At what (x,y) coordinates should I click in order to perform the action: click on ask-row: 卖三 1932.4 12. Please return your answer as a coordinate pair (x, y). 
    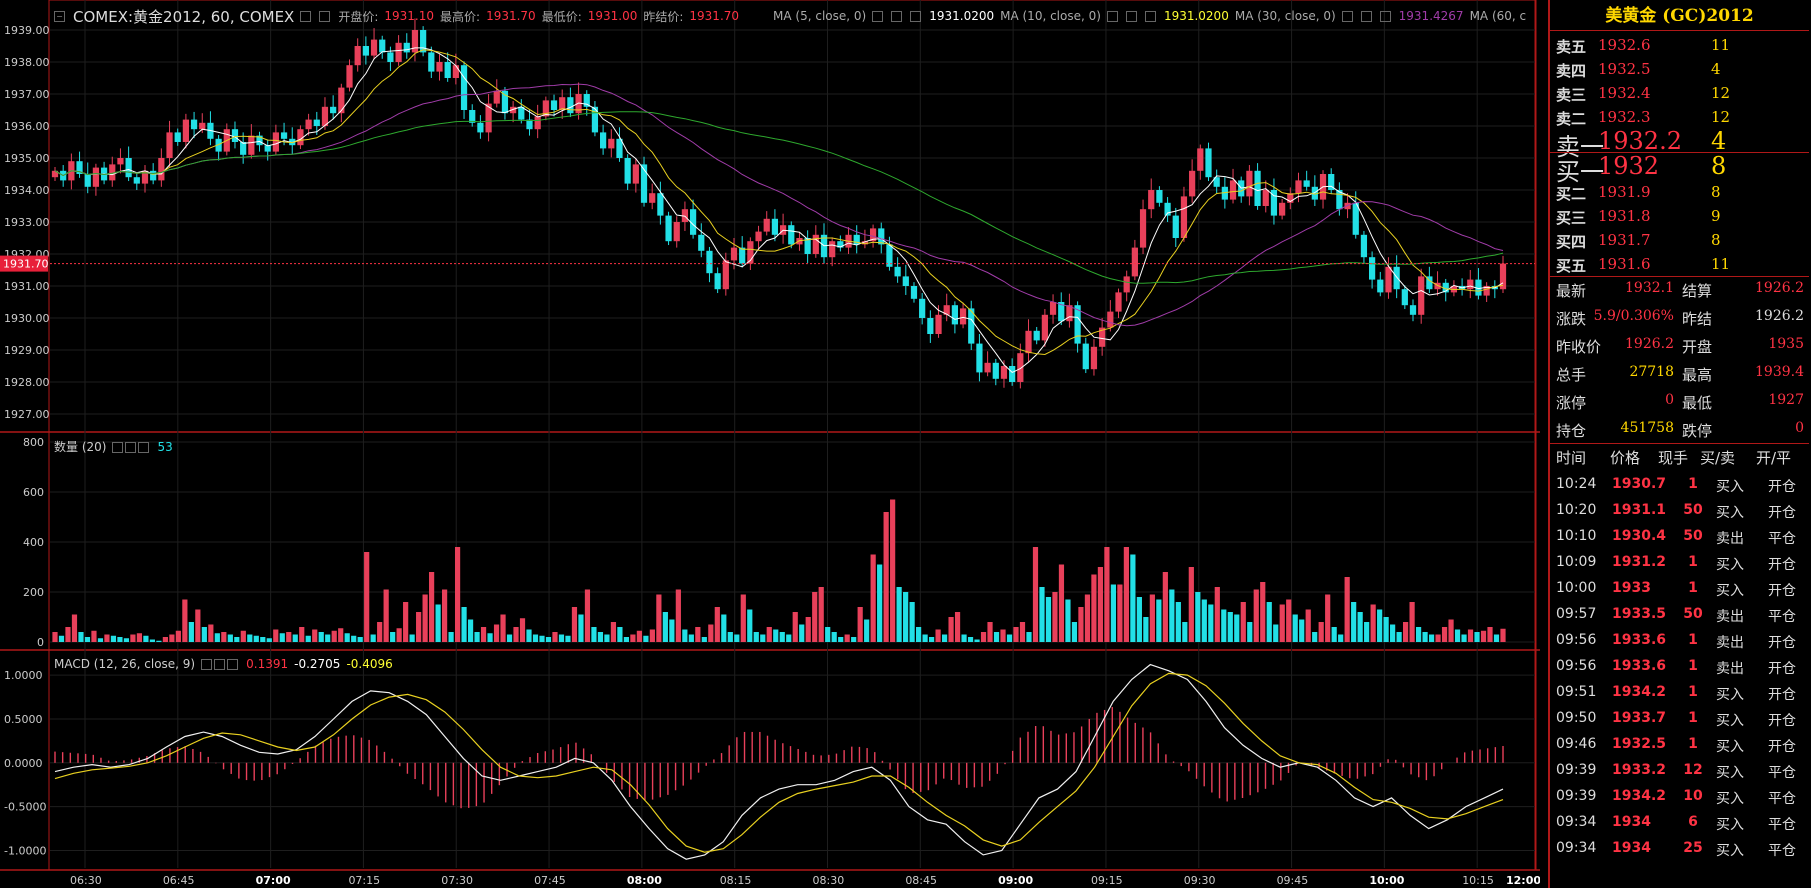
    Looking at the image, I should click on (1681, 95).